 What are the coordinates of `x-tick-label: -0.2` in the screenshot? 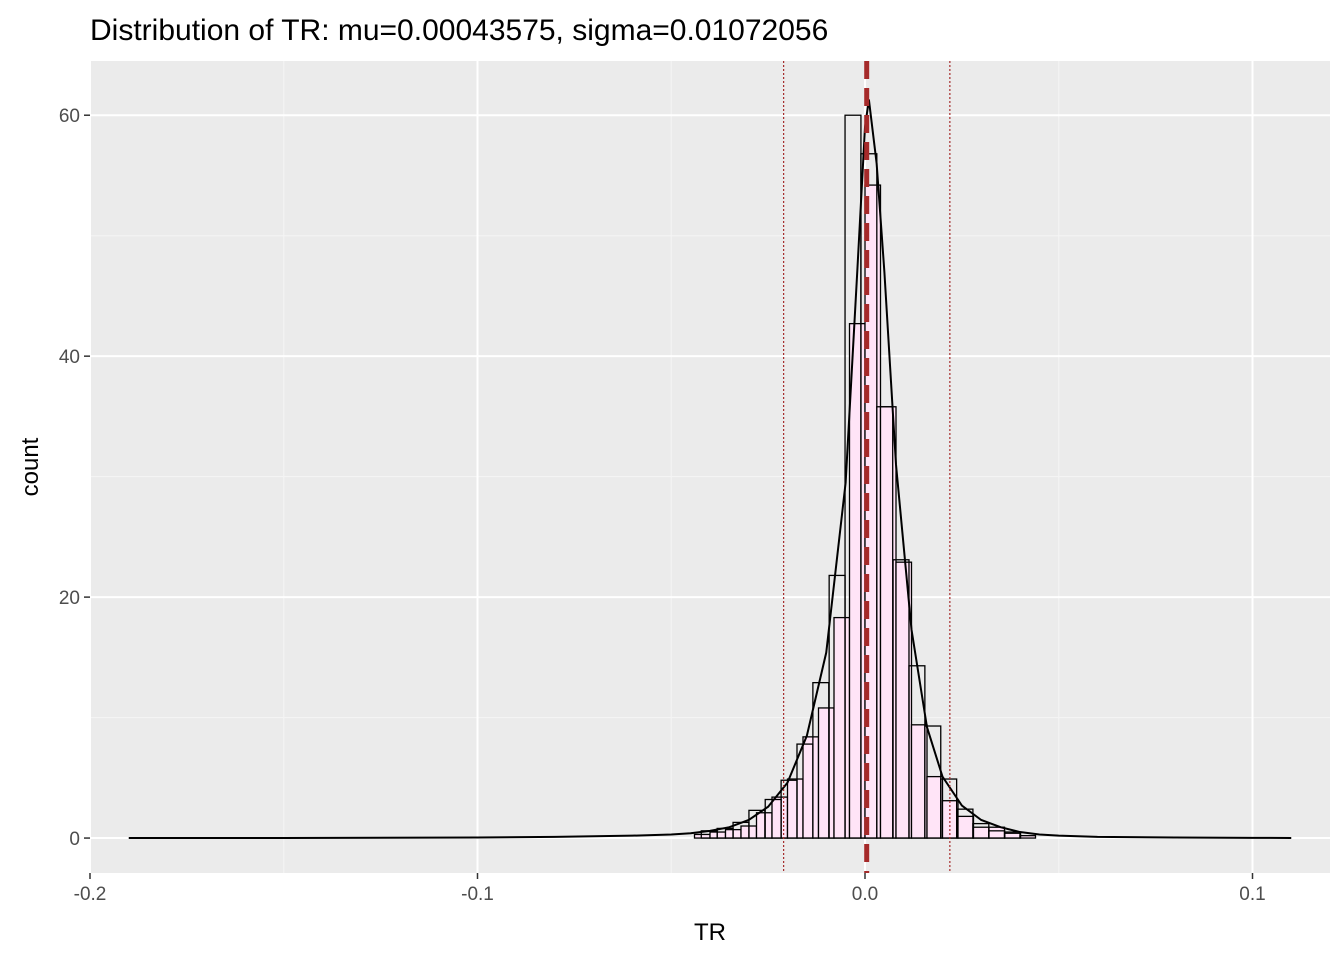 It's located at (90, 894).